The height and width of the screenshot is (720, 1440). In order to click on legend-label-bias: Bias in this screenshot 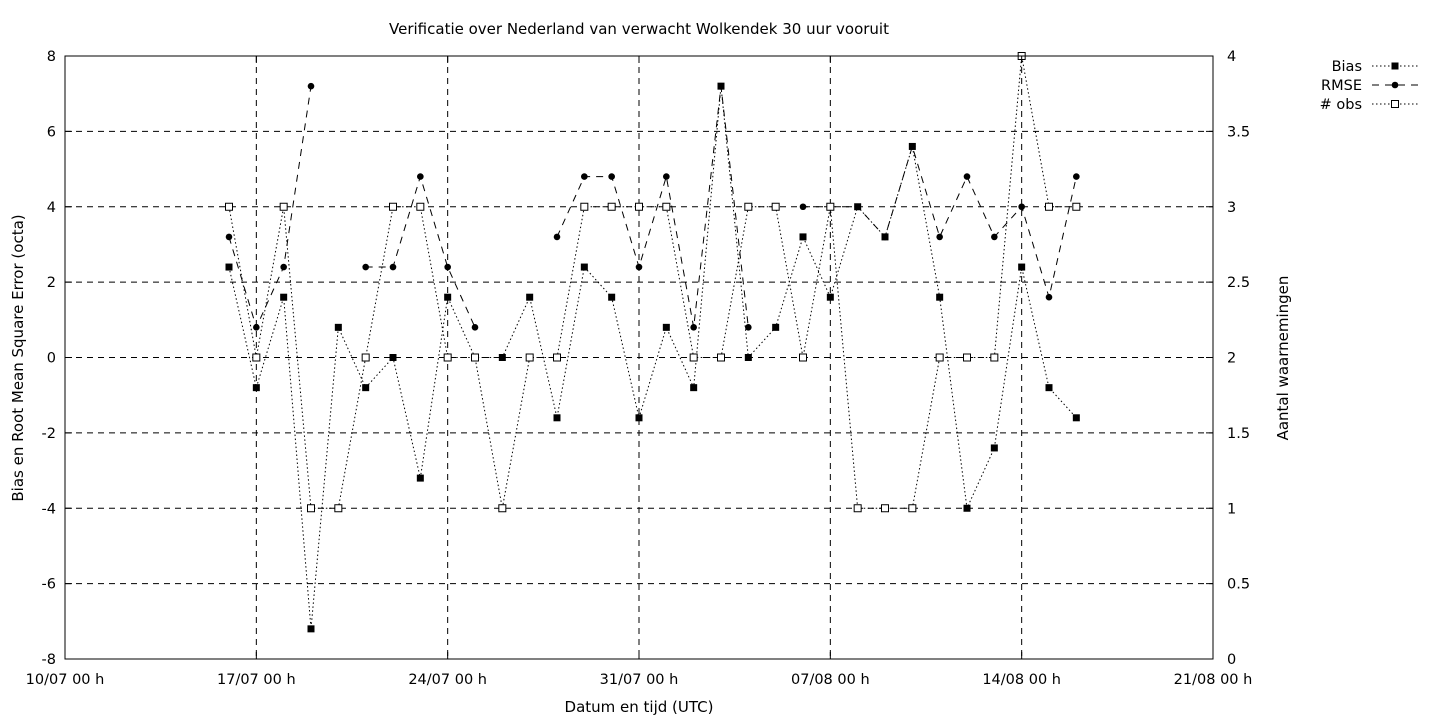, I will do `click(1347, 67)`.